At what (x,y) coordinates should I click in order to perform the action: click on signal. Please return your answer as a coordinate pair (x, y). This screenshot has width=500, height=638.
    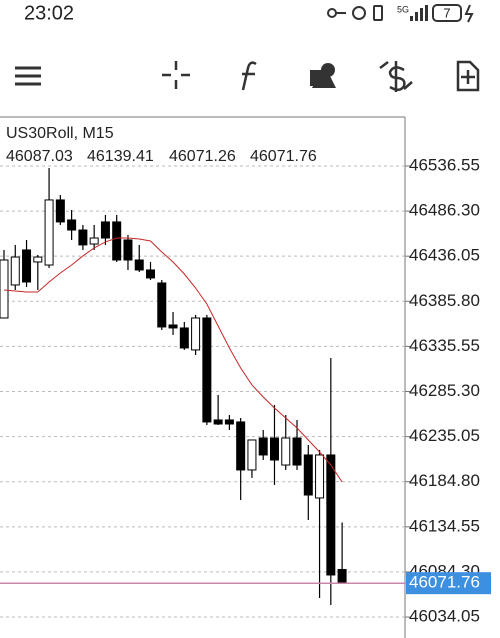
    Looking at the image, I should click on (419, 13).